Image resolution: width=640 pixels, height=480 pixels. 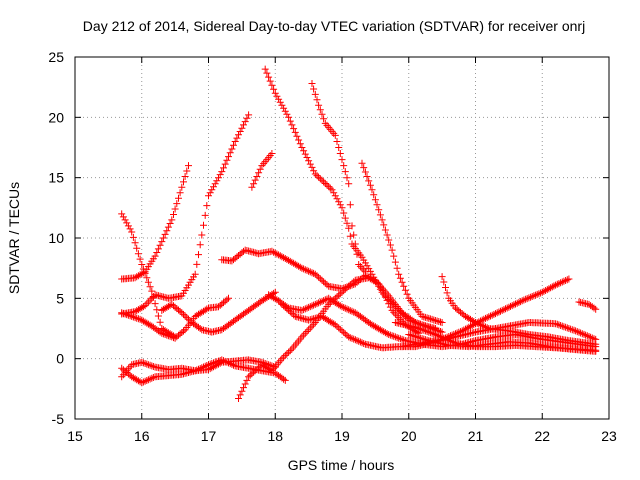 I want to click on x-tick-label: 22, so click(x=542, y=436).